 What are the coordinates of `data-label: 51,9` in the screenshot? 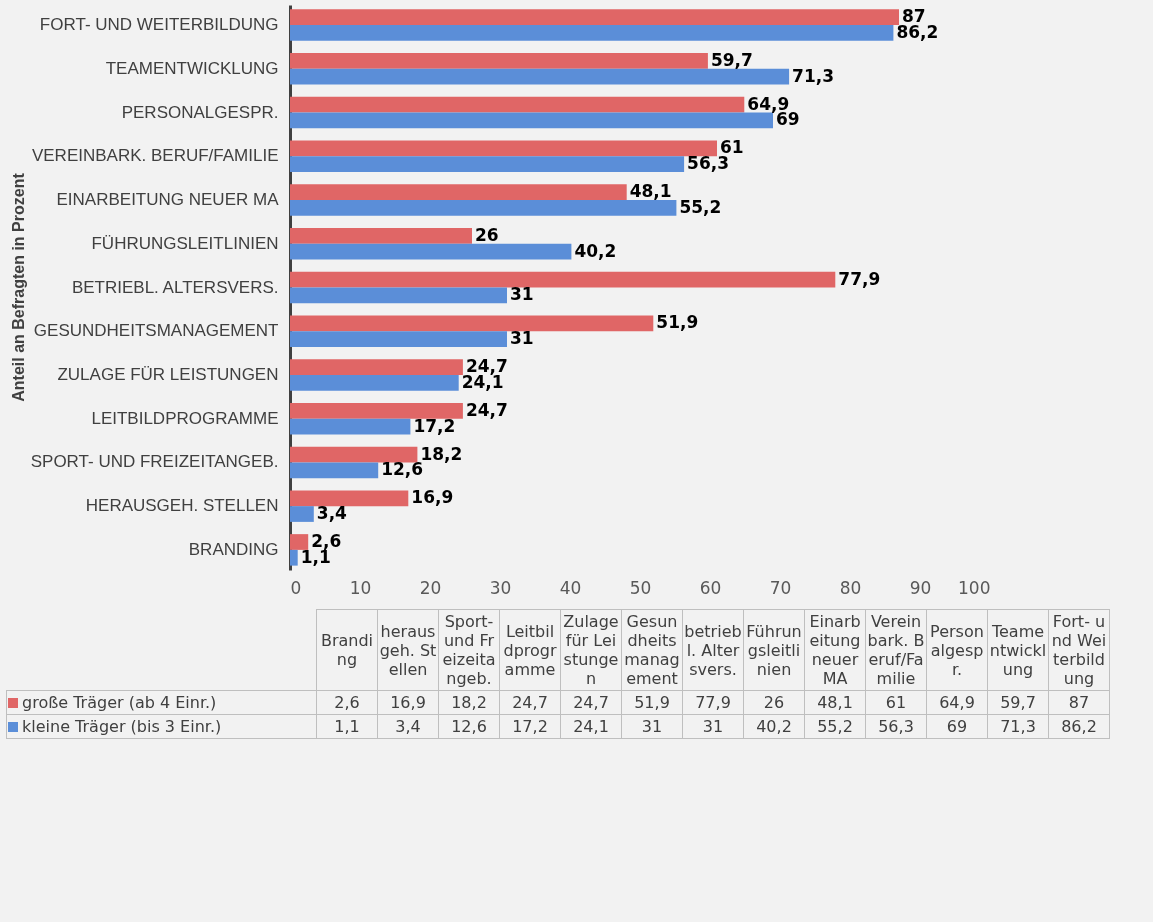 It's located at (677, 322).